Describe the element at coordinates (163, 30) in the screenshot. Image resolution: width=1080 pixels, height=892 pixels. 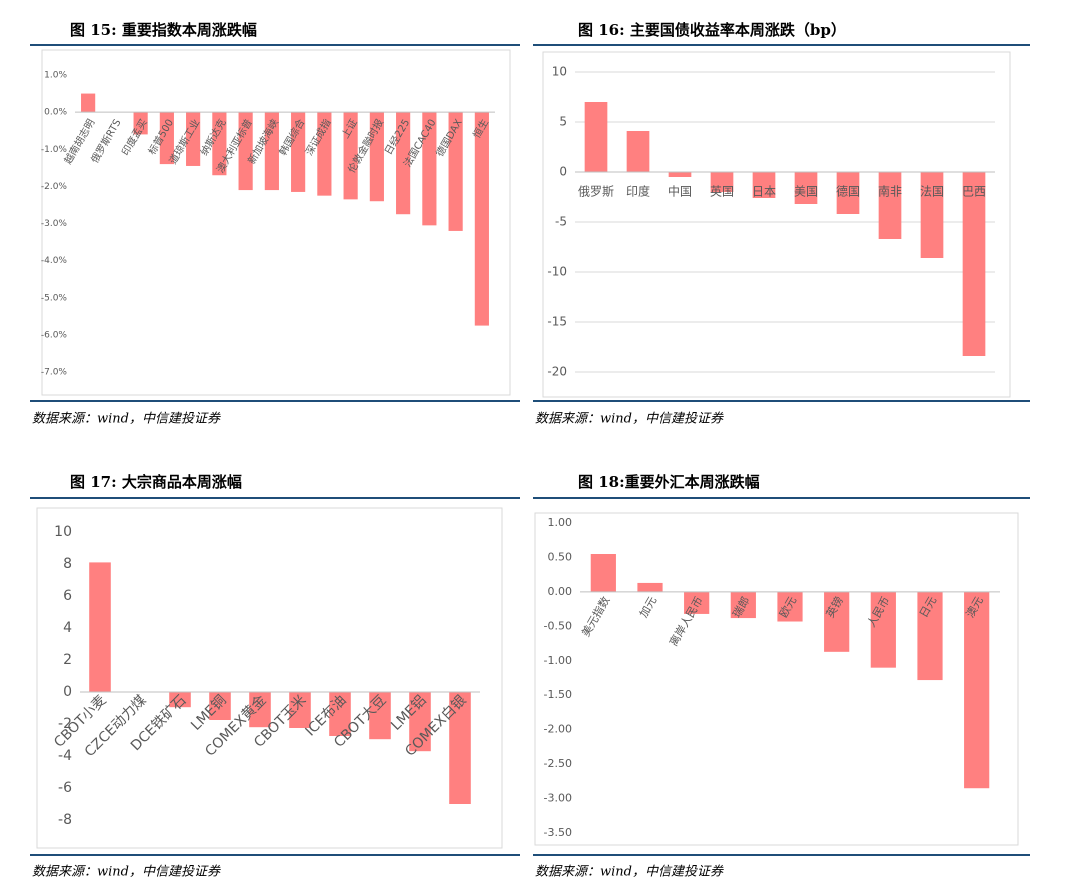
I see `chart-title: 图 15: 重要指数本周涨跌幅` at that location.